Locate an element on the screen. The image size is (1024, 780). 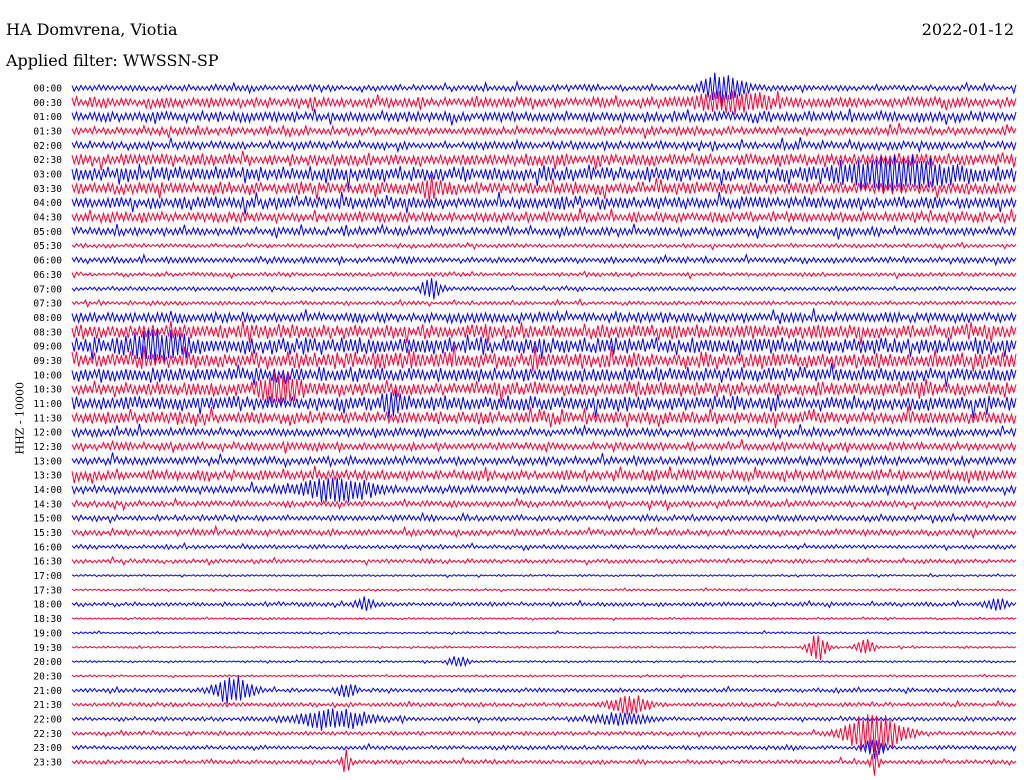
trace-2030 is located at coordinates (544, 676).